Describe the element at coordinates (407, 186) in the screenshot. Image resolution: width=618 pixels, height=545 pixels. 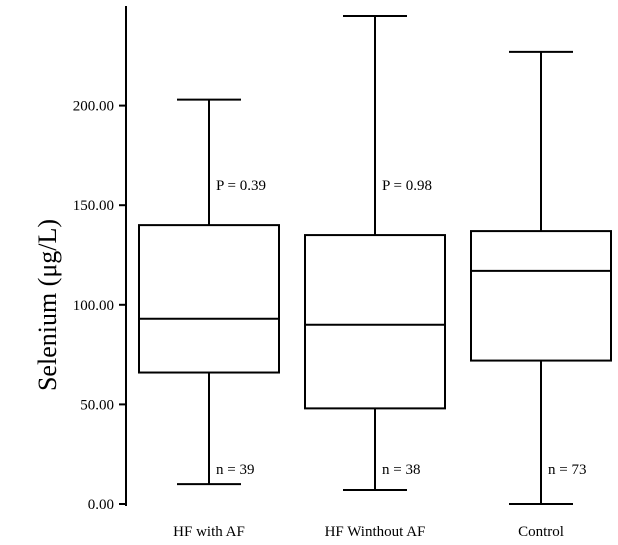
I see `p-value-label: P = 0.98` at that location.